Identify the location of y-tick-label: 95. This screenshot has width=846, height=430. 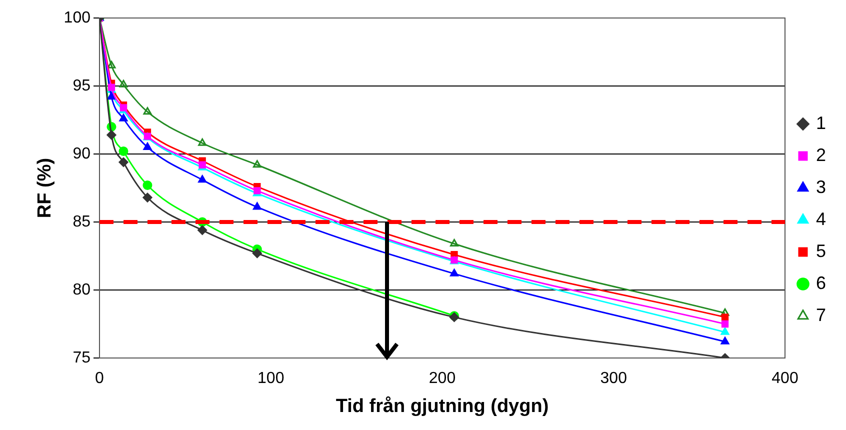
(81, 85).